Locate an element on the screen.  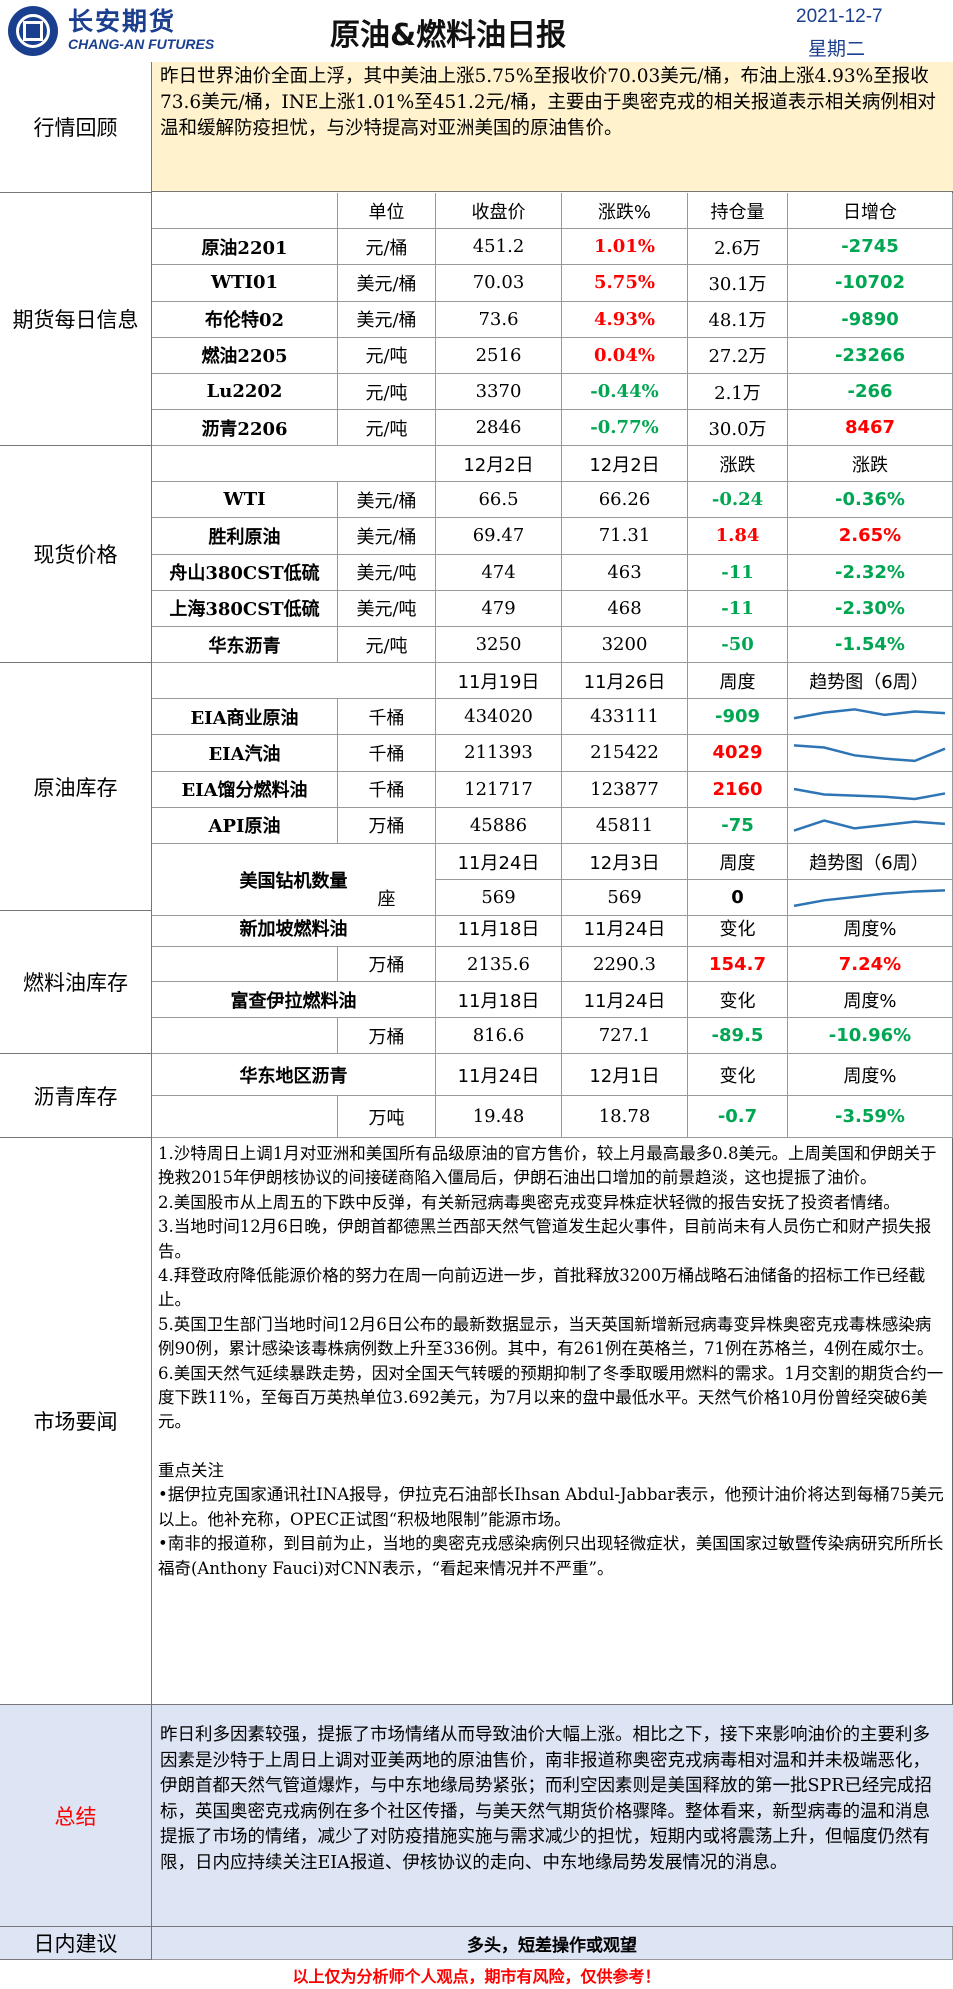
inventory-prev: 121717 is located at coordinates (499, 789).